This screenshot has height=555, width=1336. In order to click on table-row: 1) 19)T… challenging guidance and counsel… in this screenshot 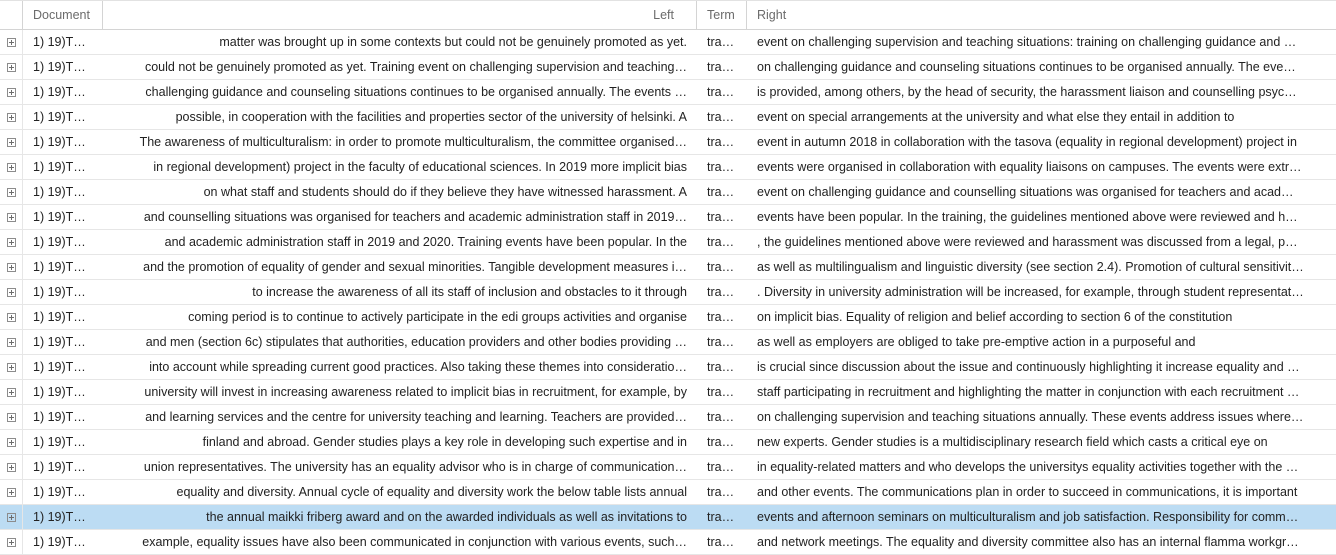, I will do `click(668, 92)`.